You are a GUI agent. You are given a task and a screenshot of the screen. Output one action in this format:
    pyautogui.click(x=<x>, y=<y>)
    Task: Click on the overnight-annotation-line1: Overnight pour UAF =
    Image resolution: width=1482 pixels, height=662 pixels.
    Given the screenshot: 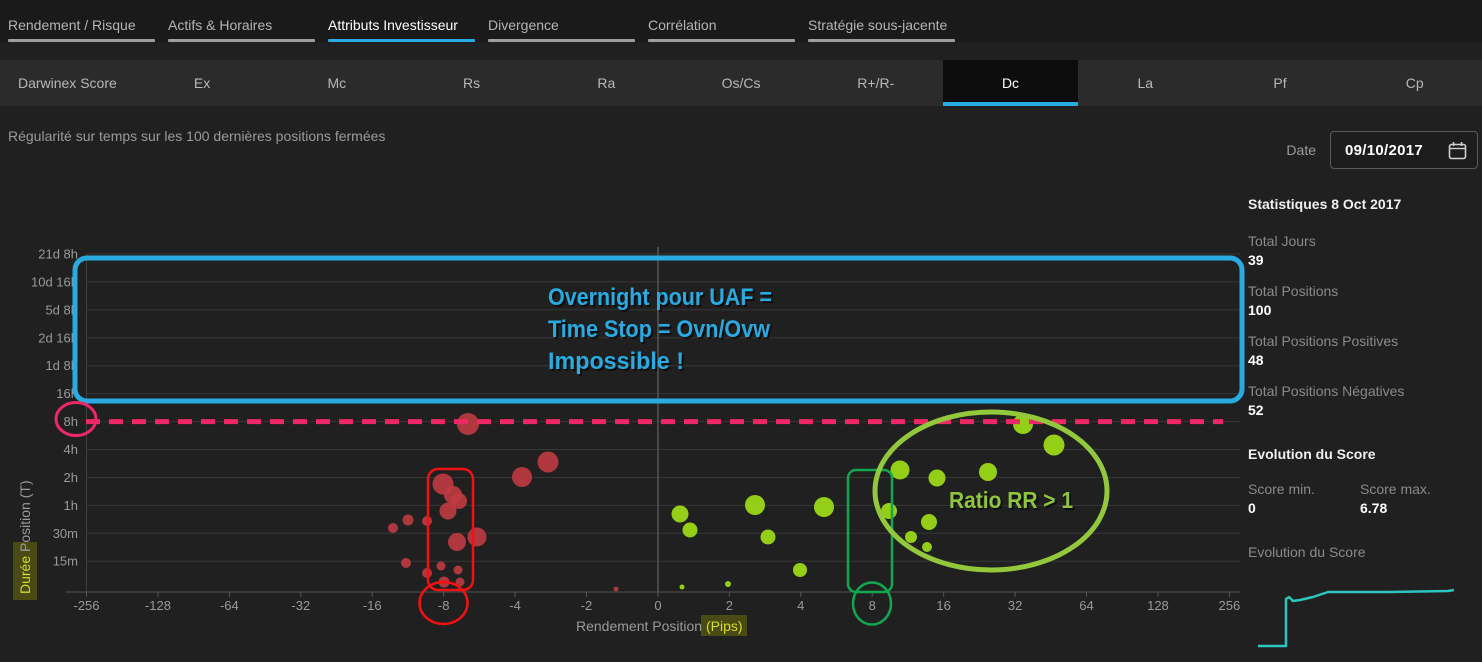 What is the action you would take?
    pyautogui.click(x=660, y=297)
    